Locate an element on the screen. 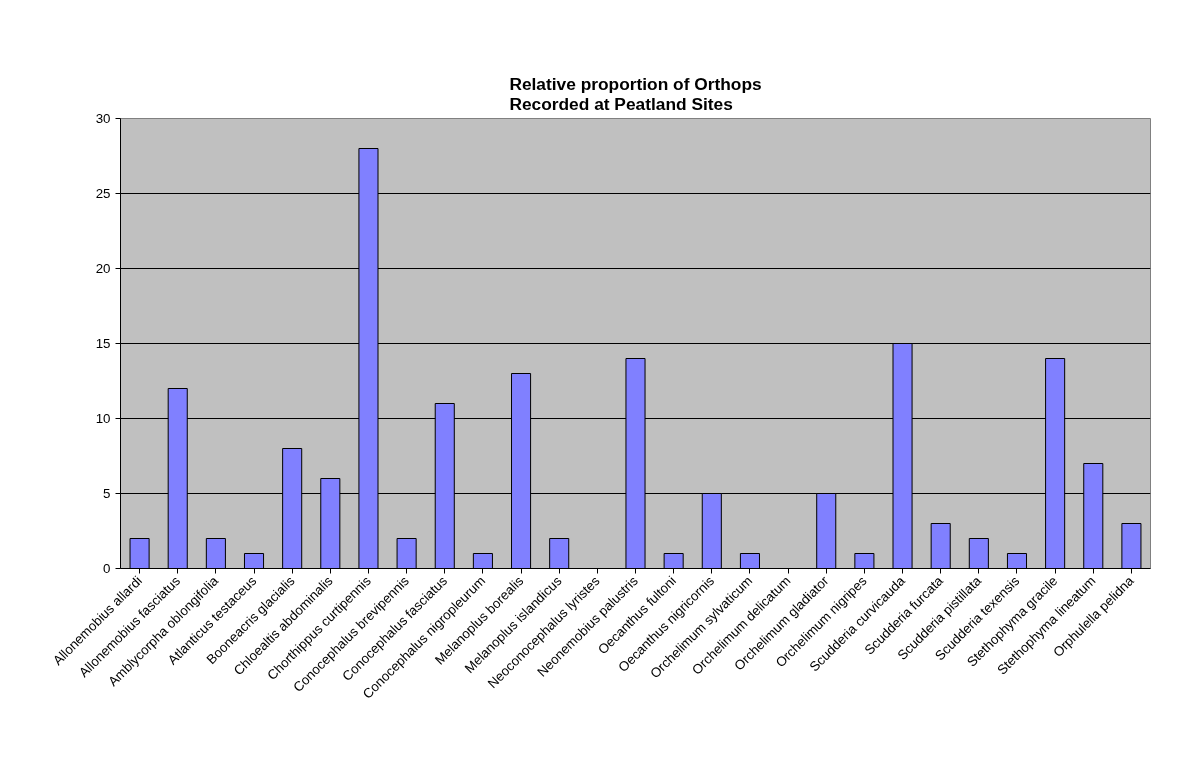 The height and width of the screenshot is (766, 1203). y-tick-label: 30 is located at coordinates (103, 118).